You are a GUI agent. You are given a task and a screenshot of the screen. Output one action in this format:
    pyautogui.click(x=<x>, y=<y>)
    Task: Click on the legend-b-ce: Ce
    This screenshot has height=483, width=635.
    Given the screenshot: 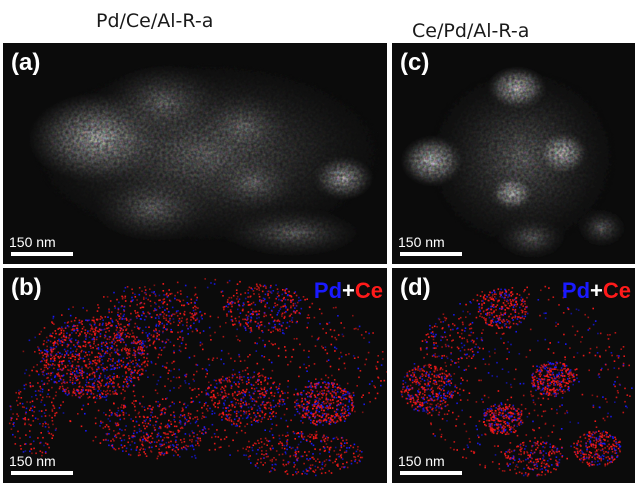 What is the action you would take?
    pyautogui.click(x=368, y=290)
    